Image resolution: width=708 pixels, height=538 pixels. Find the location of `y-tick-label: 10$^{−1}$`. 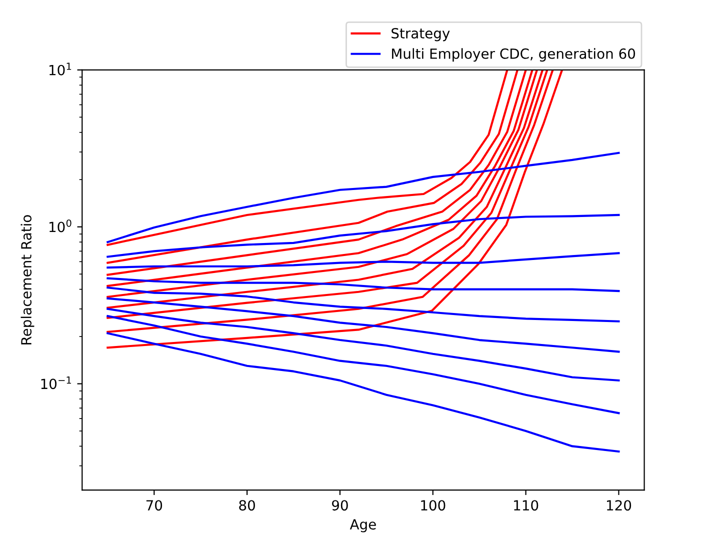

y-tick-label: 10$^{−1}$ is located at coordinates (56, 383).